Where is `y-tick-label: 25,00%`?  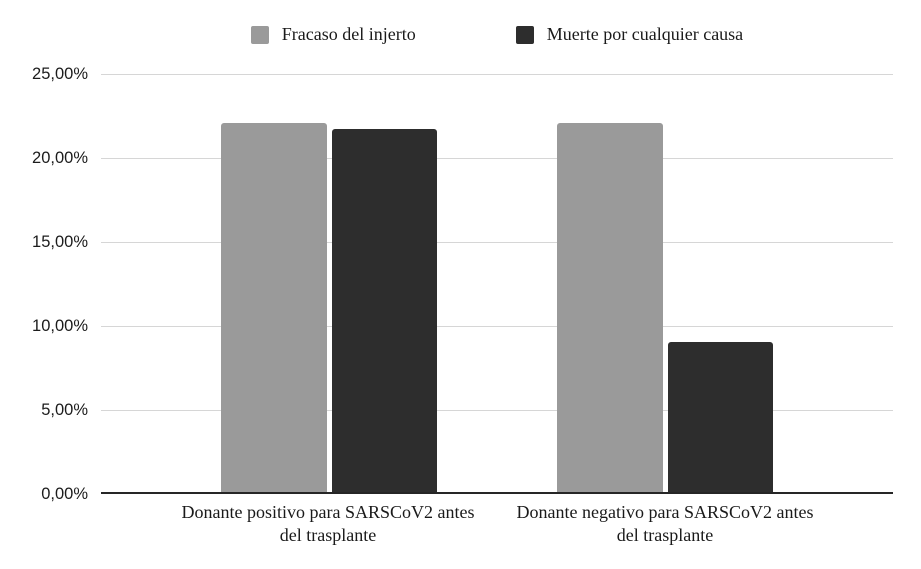
y-tick-label: 25,00% is located at coordinates (60, 74).